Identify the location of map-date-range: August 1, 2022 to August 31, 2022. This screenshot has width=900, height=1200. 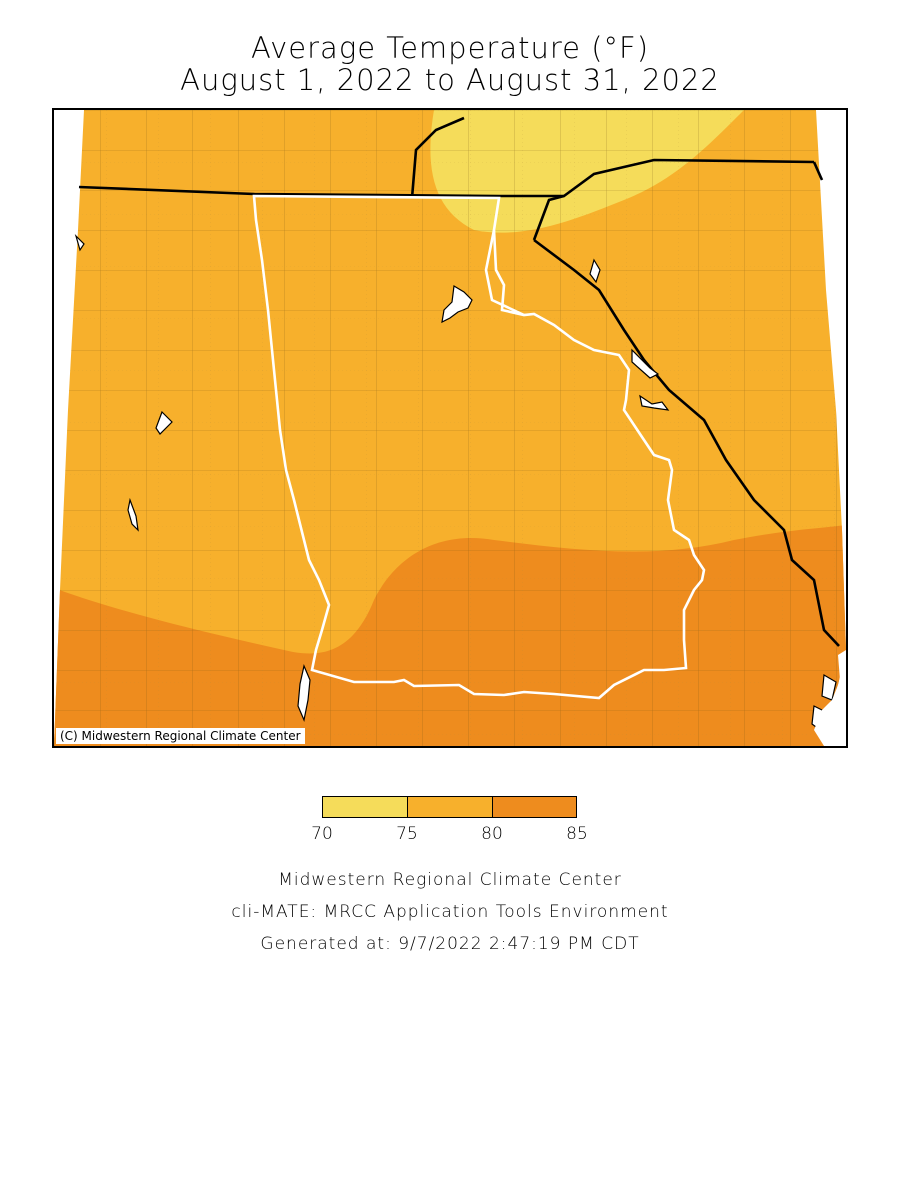
(450, 80).